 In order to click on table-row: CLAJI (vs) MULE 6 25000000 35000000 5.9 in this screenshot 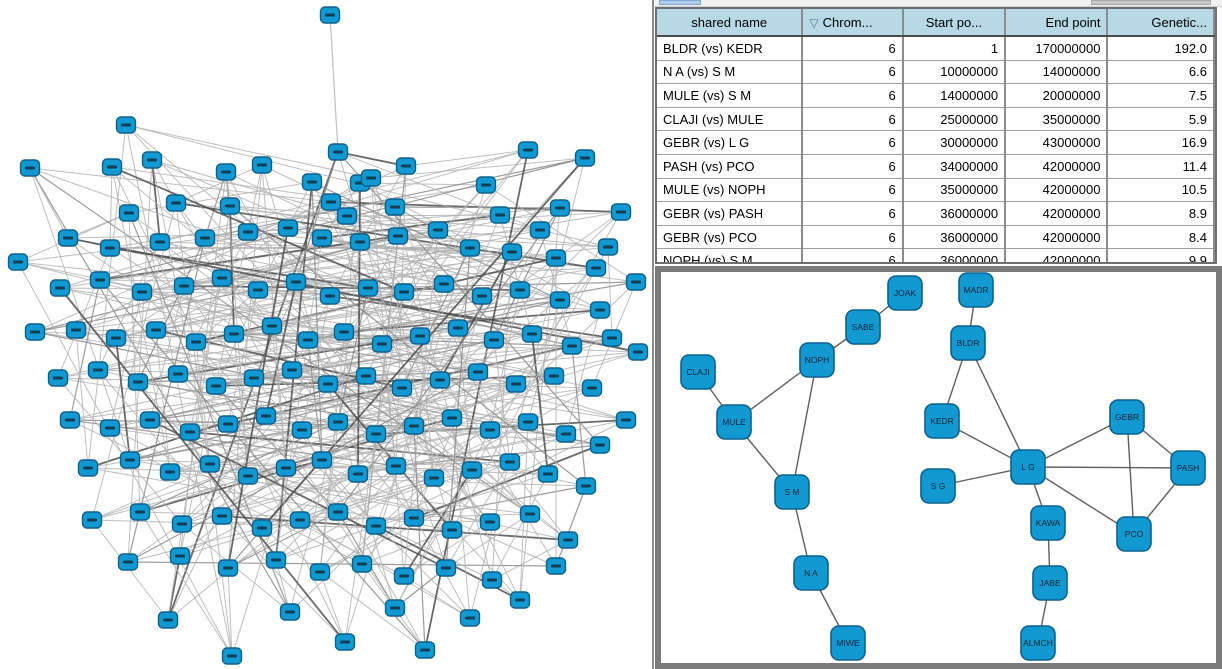, I will do `click(936, 119)`.